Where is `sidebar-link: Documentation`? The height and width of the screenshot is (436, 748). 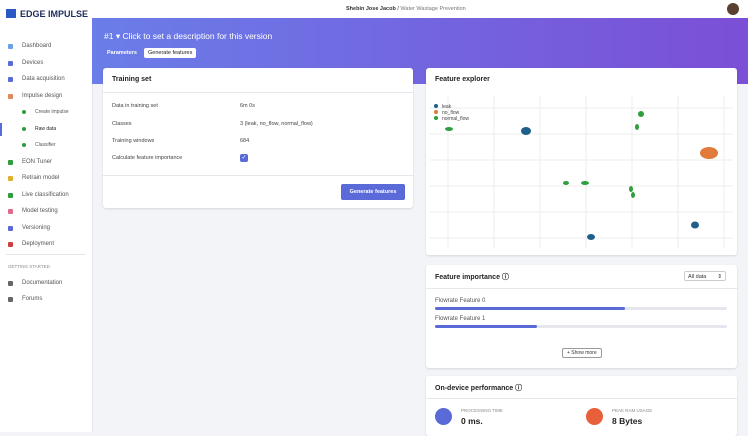
sidebar-link: Documentation is located at coordinates (42, 283).